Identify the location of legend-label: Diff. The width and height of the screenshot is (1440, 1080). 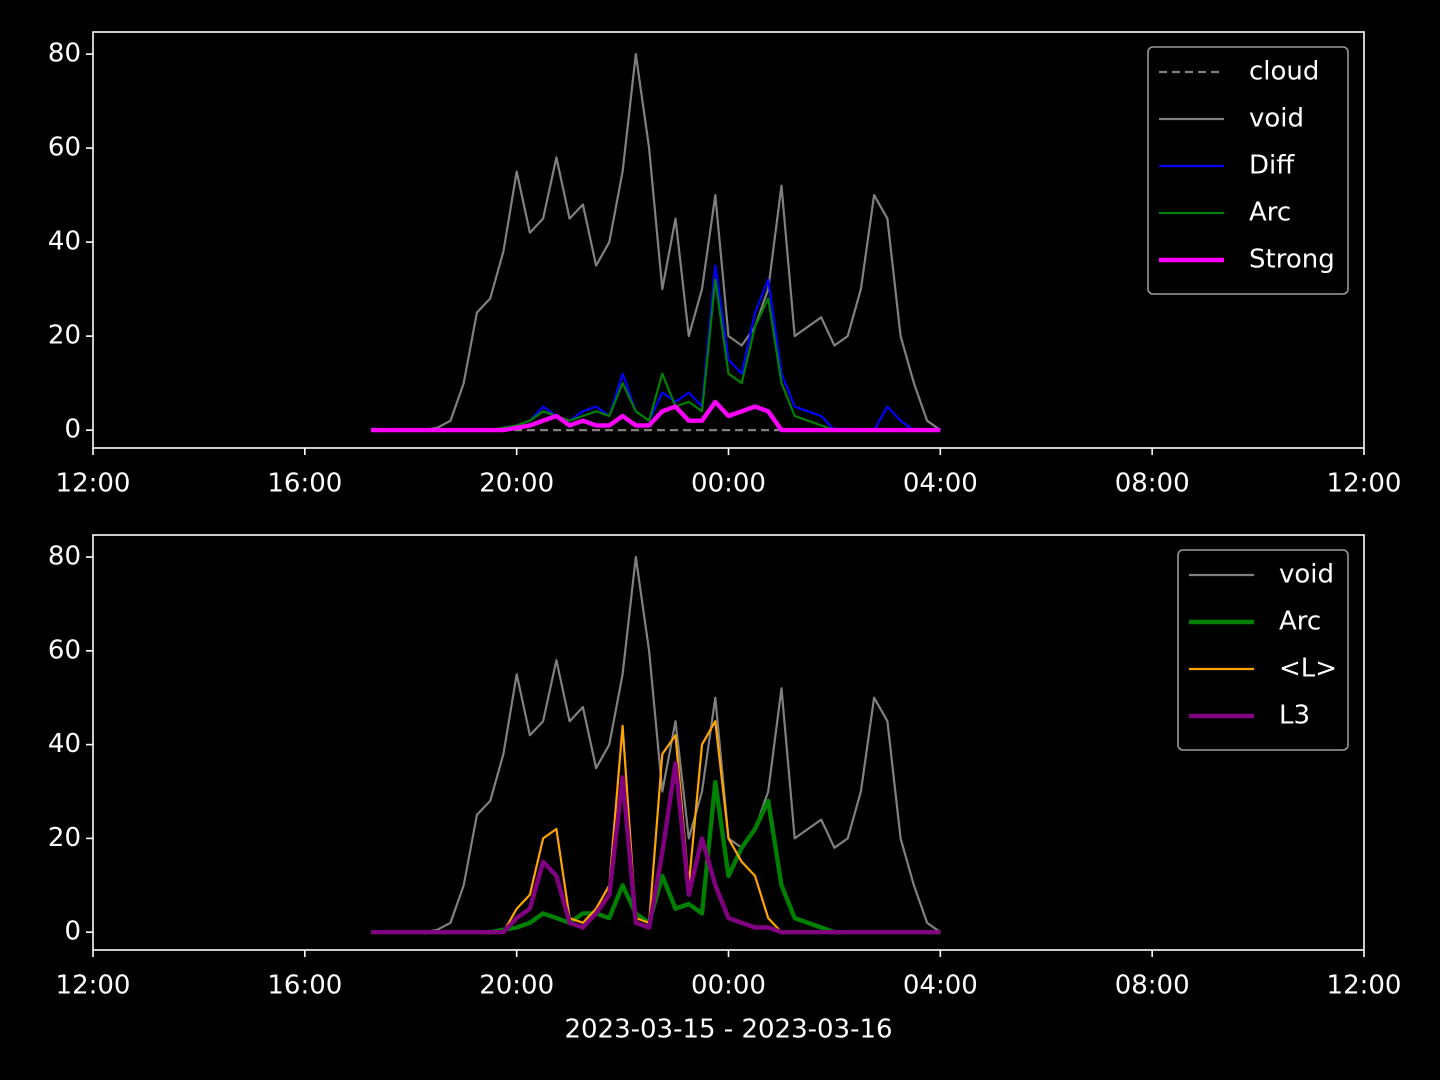
(1272, 166).